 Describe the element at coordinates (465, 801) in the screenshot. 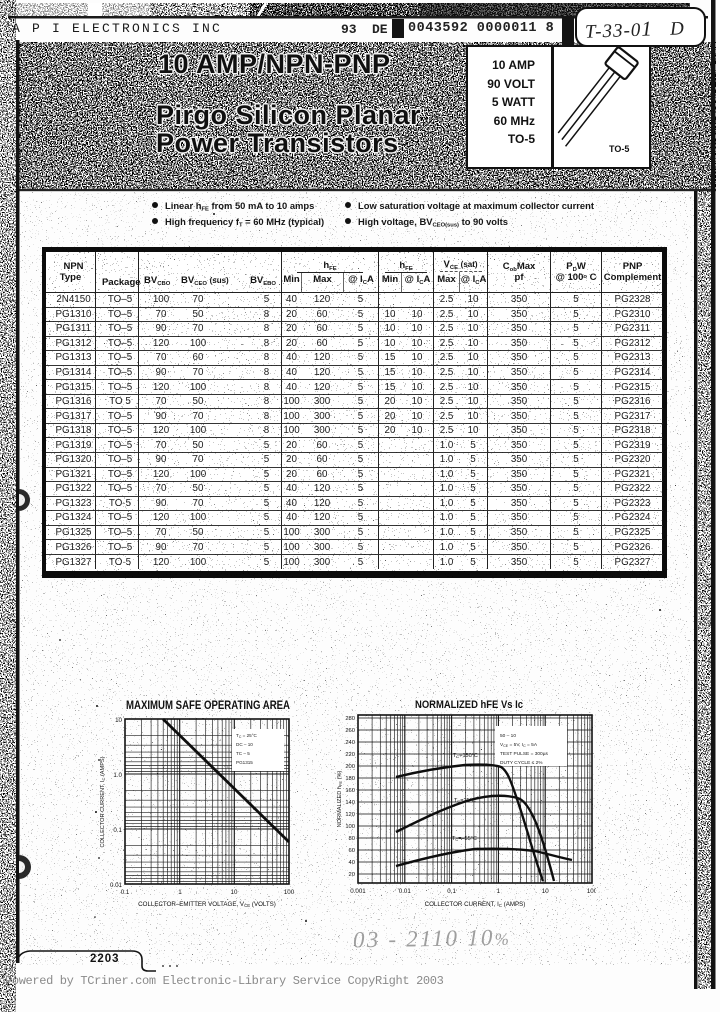

I see `svg-text: TC=25°C` at that location.